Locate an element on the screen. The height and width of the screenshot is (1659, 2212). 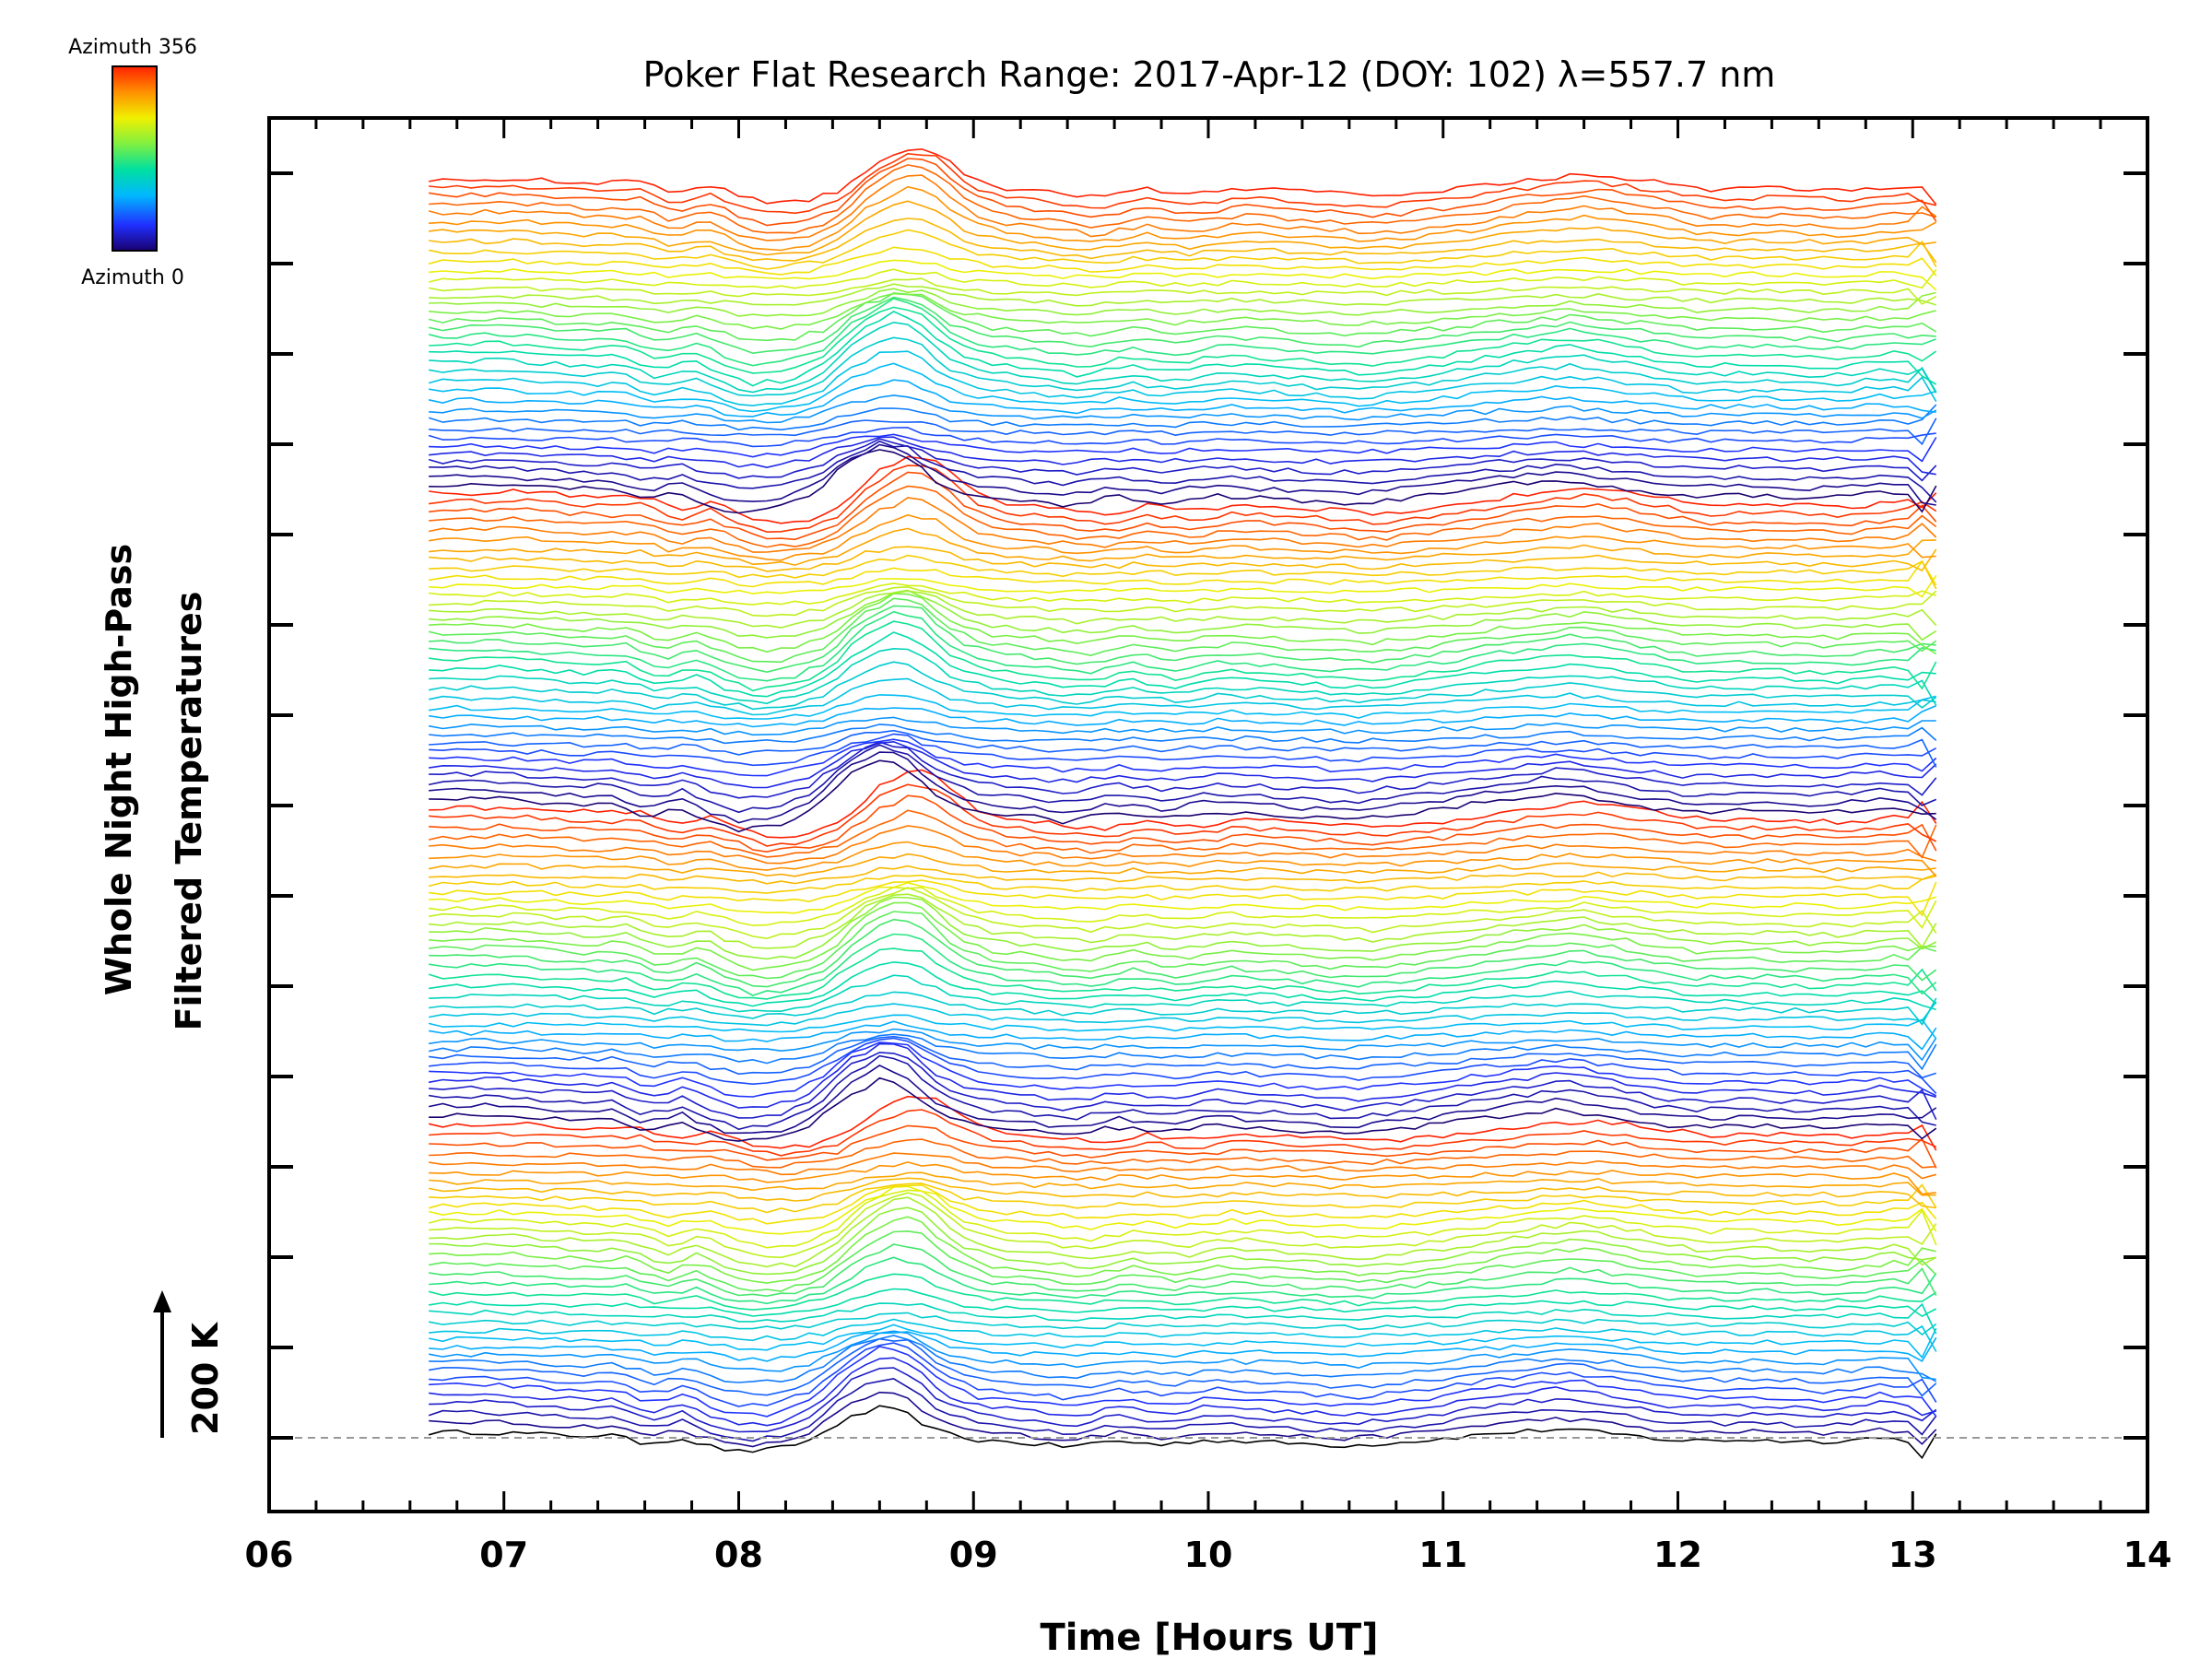
colorbar: Azimuth 356 Azimuth 0 is located at coordinates (132, 162).